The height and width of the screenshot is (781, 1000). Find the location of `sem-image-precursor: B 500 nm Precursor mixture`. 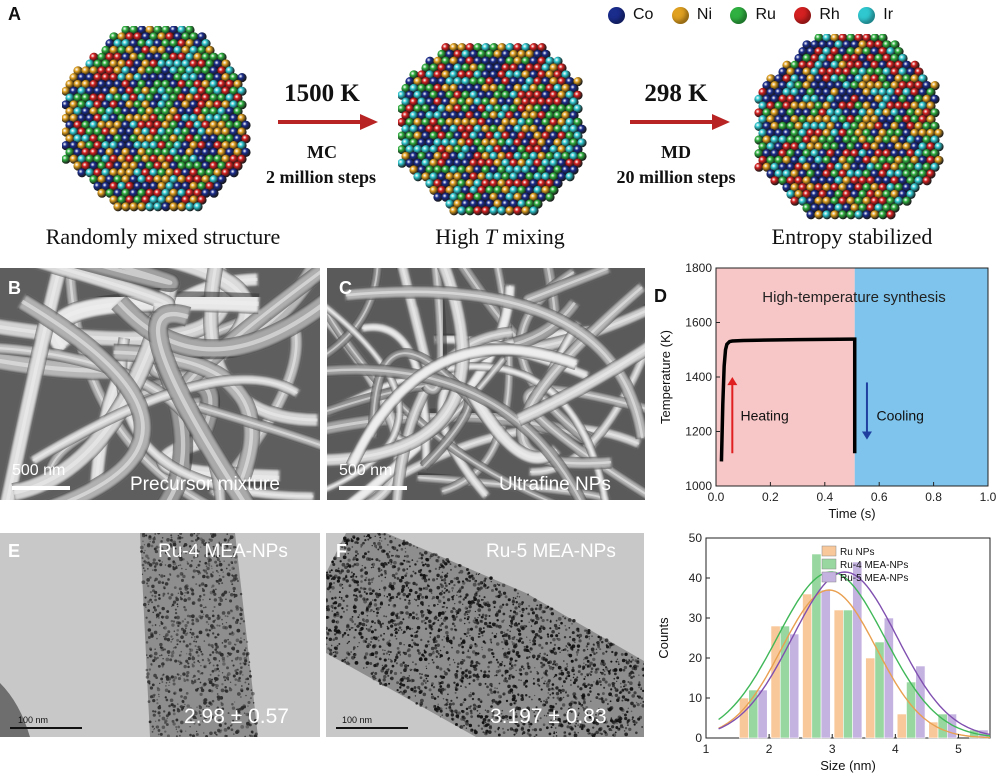

sem-image-precursor: B 500 nm Precursor mixture is located at coordinates (160, 384).